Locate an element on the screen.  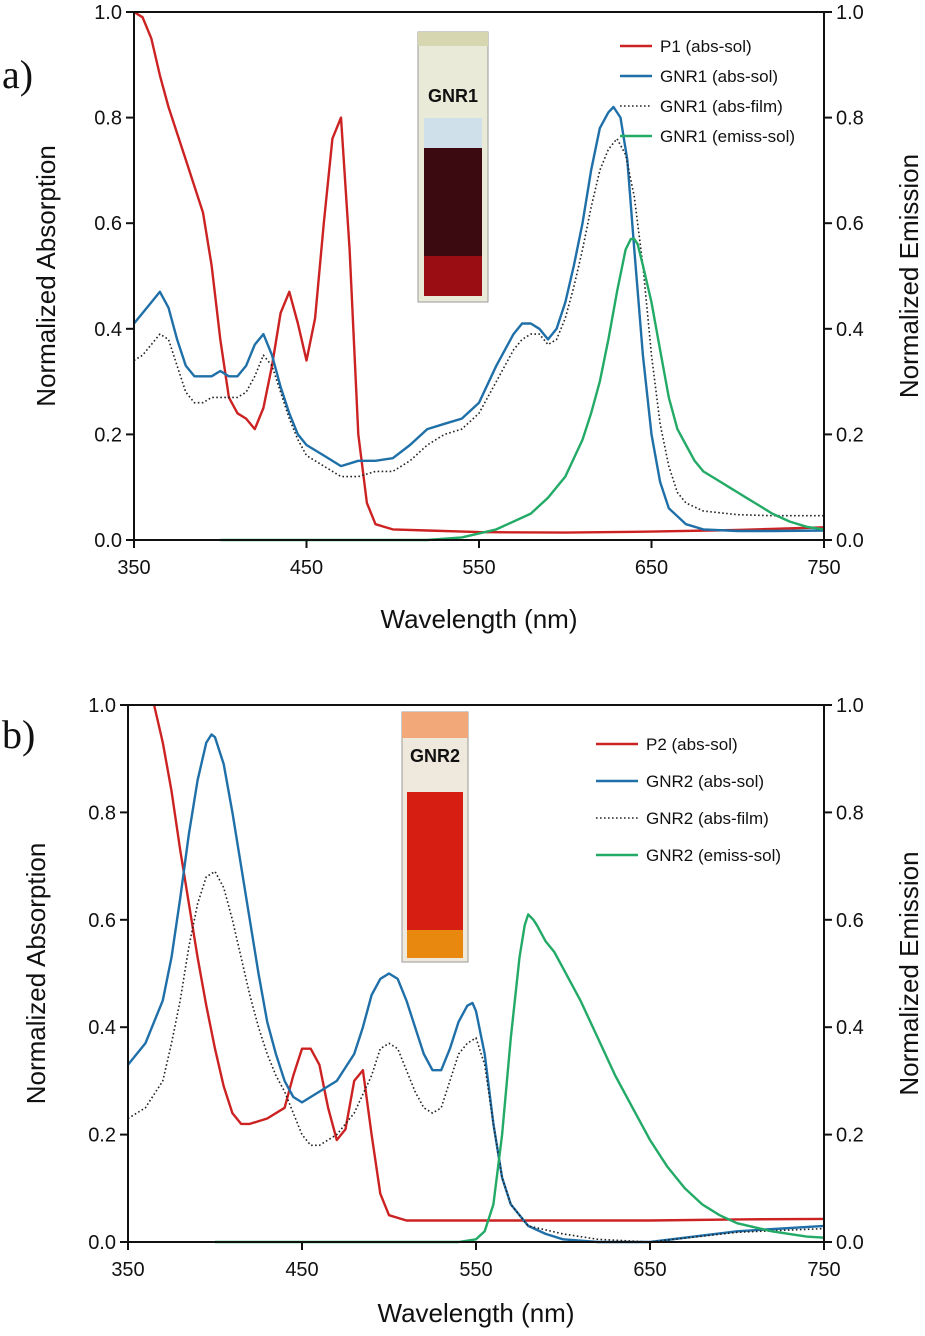
legend-label: GNR2 (emiss-sol) is located at coordinates (713, 855).